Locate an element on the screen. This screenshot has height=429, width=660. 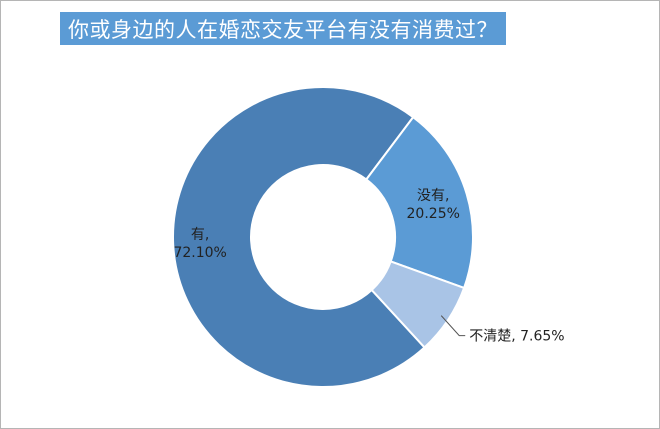
chart-title: 你或身边的人在婚恋交友平台有没有消费过？ is located at coordinates (283, 29).